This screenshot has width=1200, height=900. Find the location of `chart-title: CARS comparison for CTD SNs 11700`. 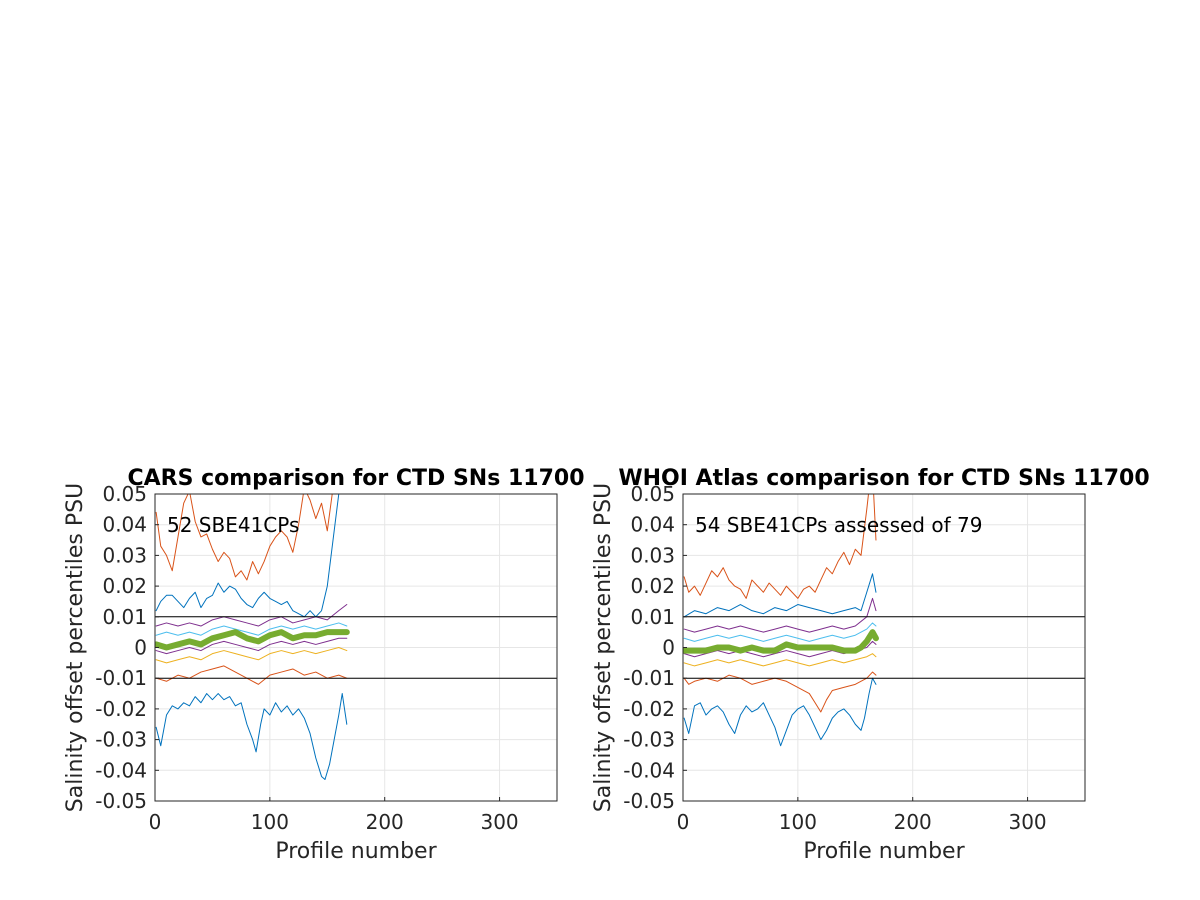

chart-title: CARS comparison for CTD SNs 11700 is located at coordinates (355, 478).